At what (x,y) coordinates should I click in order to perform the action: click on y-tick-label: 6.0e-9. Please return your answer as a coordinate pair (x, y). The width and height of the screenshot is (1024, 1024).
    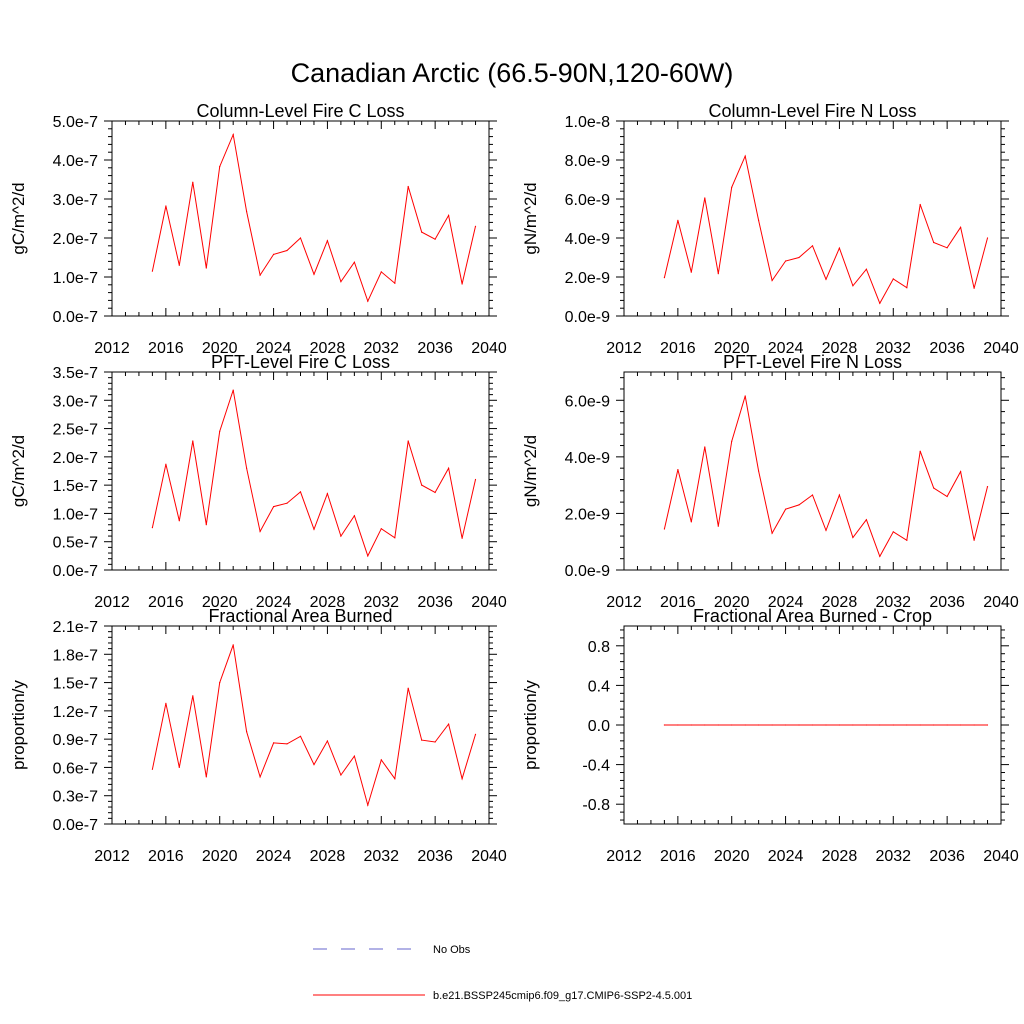
    Looking at the image, I should click on (587, 200).